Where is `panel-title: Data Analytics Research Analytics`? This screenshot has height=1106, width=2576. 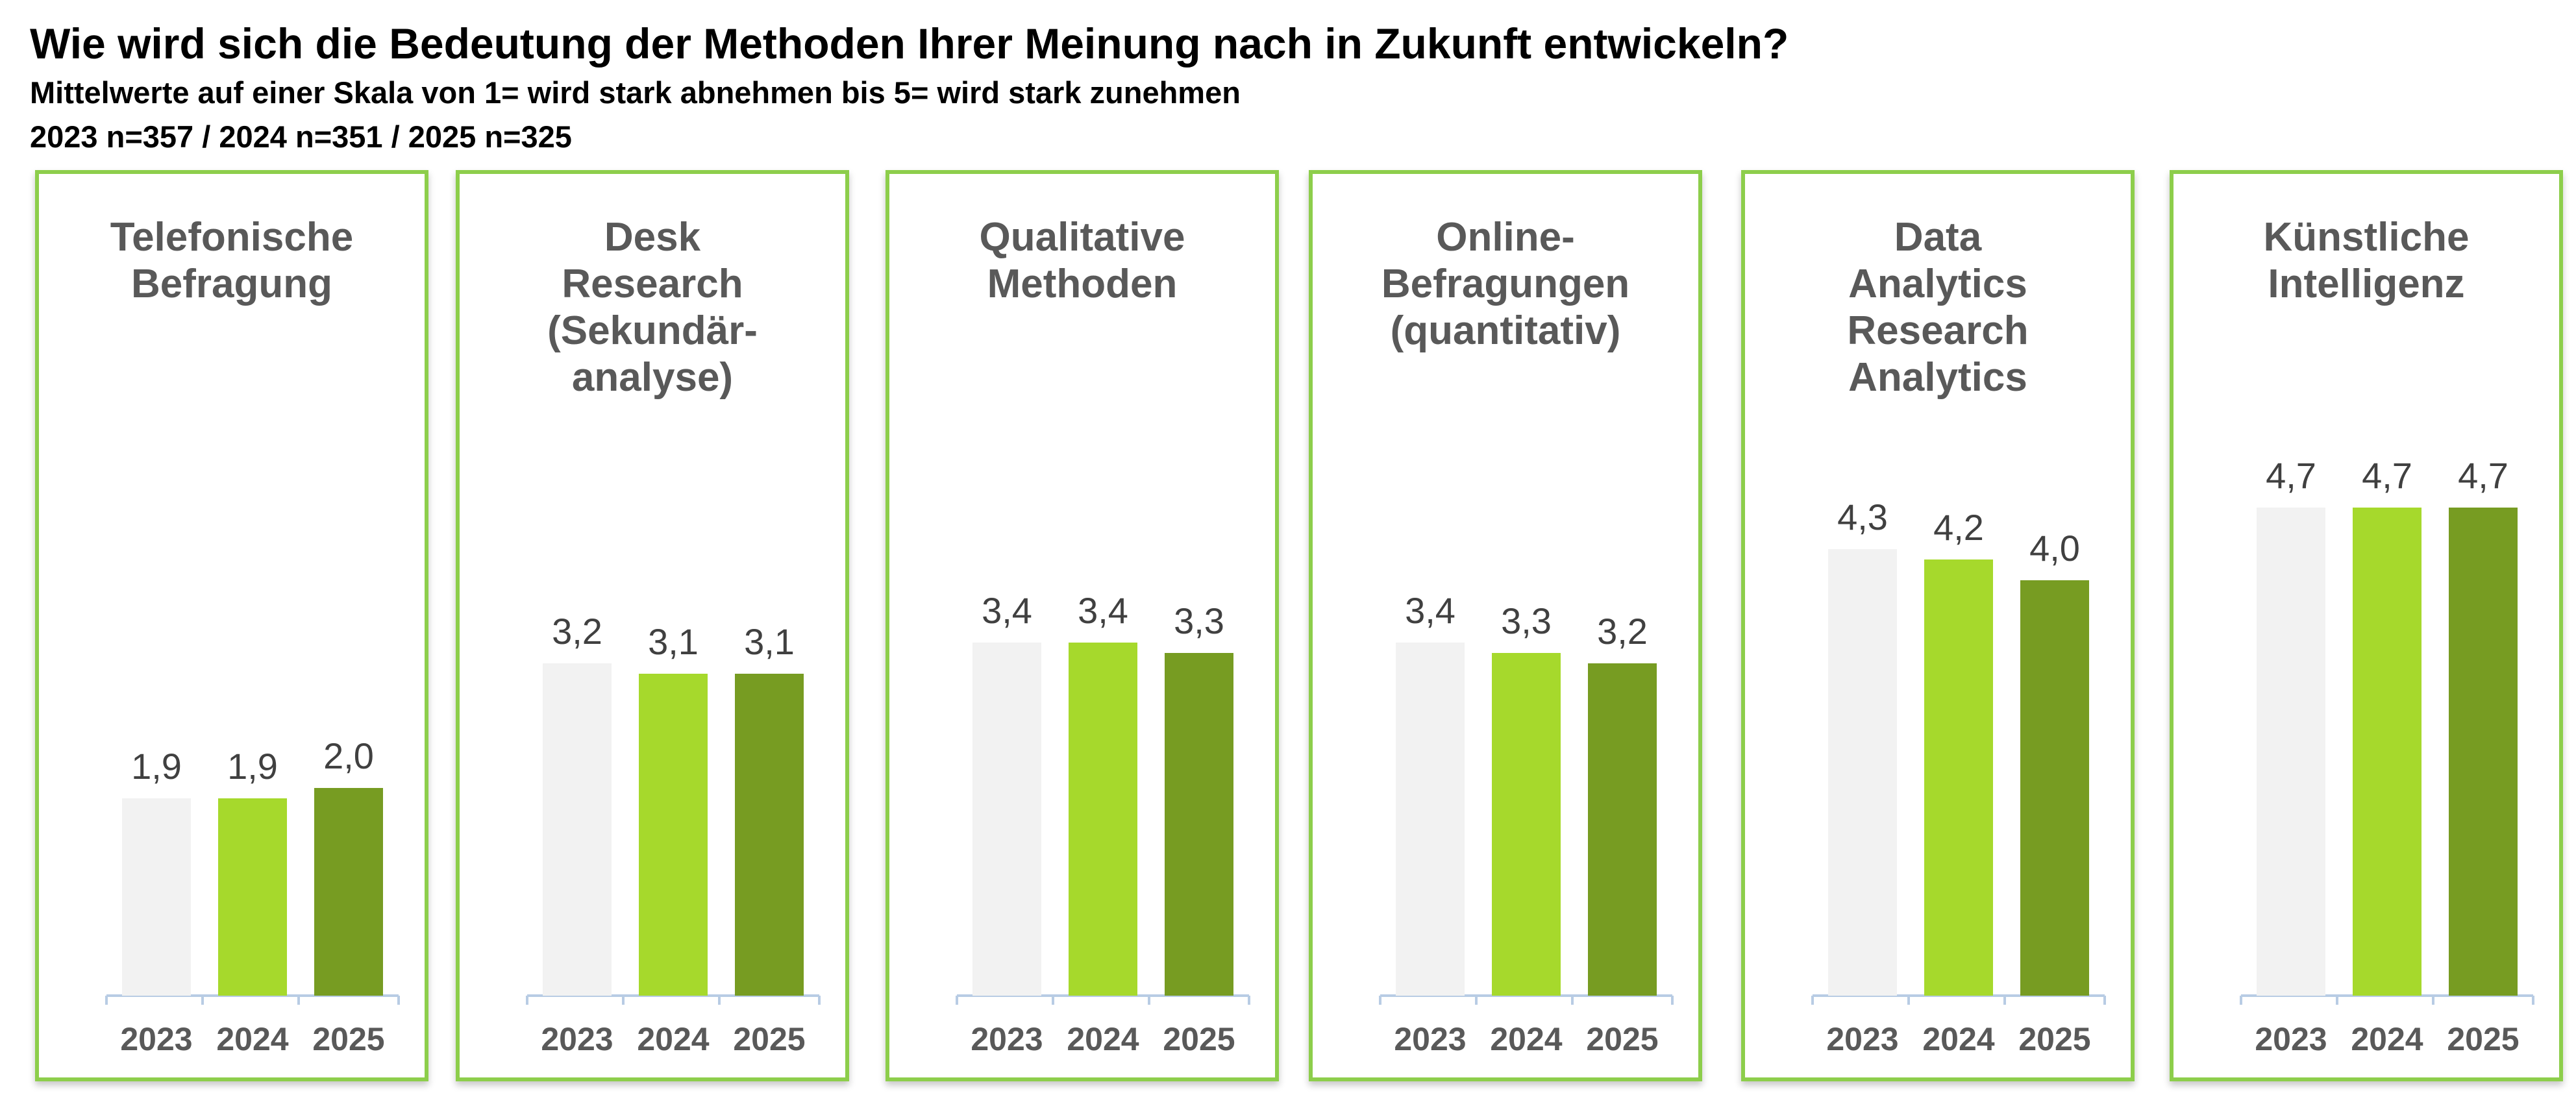
panel-title: Data Analytics Research Analytics is located at coordinates (1938, 307).